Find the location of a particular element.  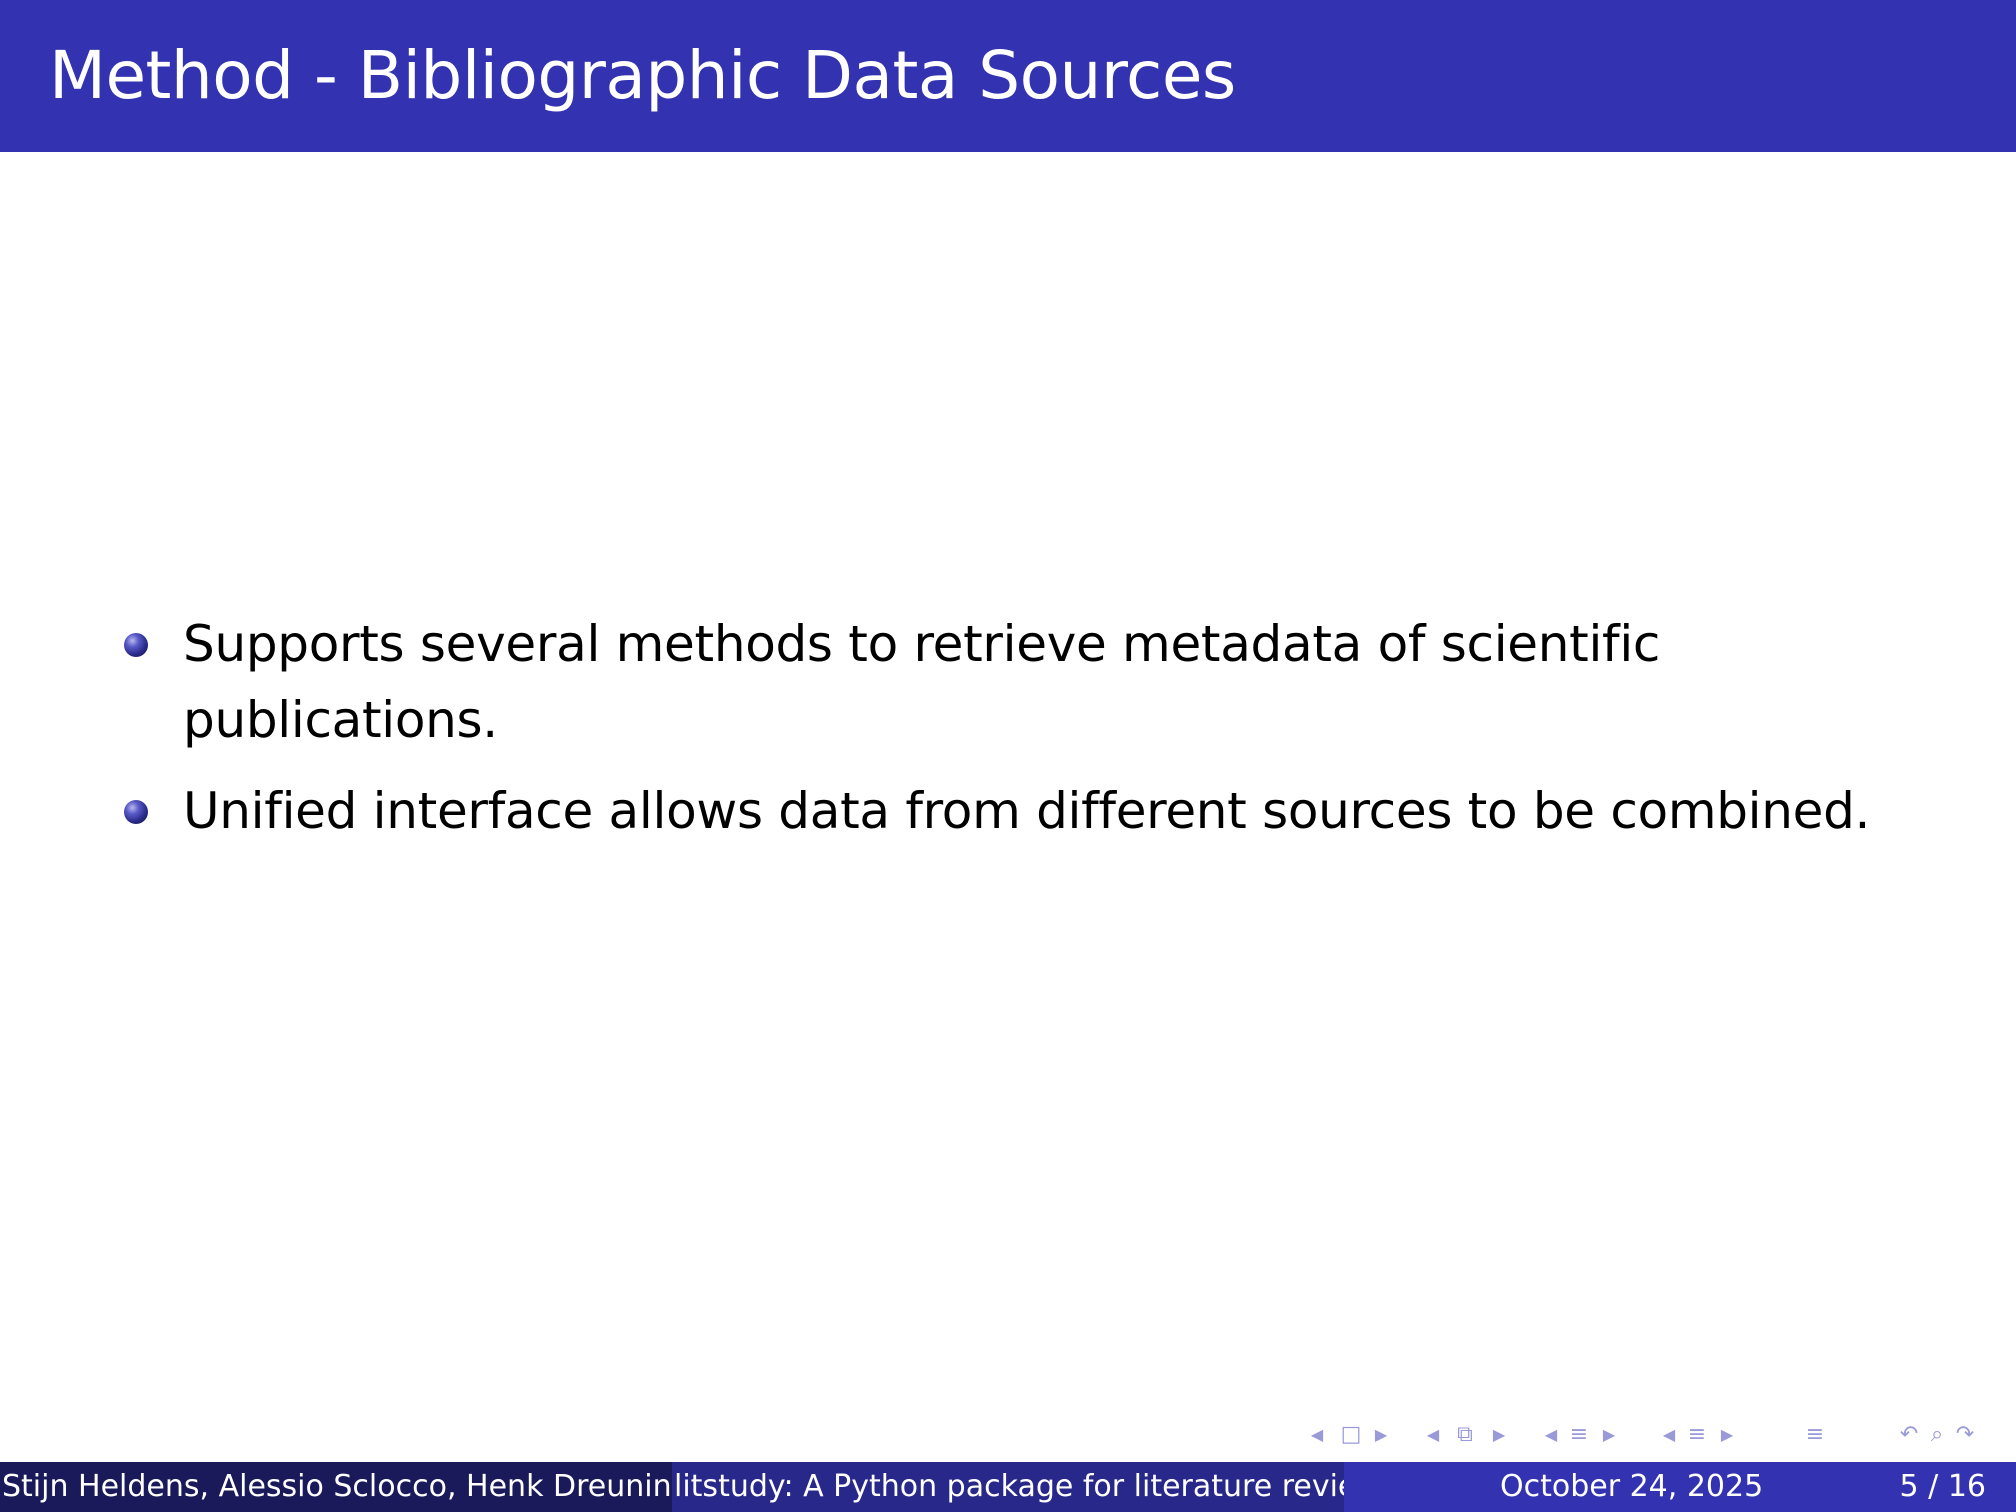

beamer-navigation-bar: ◀ □ ▶ ◀ ⧉ ▶ ◀ ≡ ▶ ◀ ≡ ▶ ≡ ↶ ⌕ ↷ is located at coordinates (1650, 1435).